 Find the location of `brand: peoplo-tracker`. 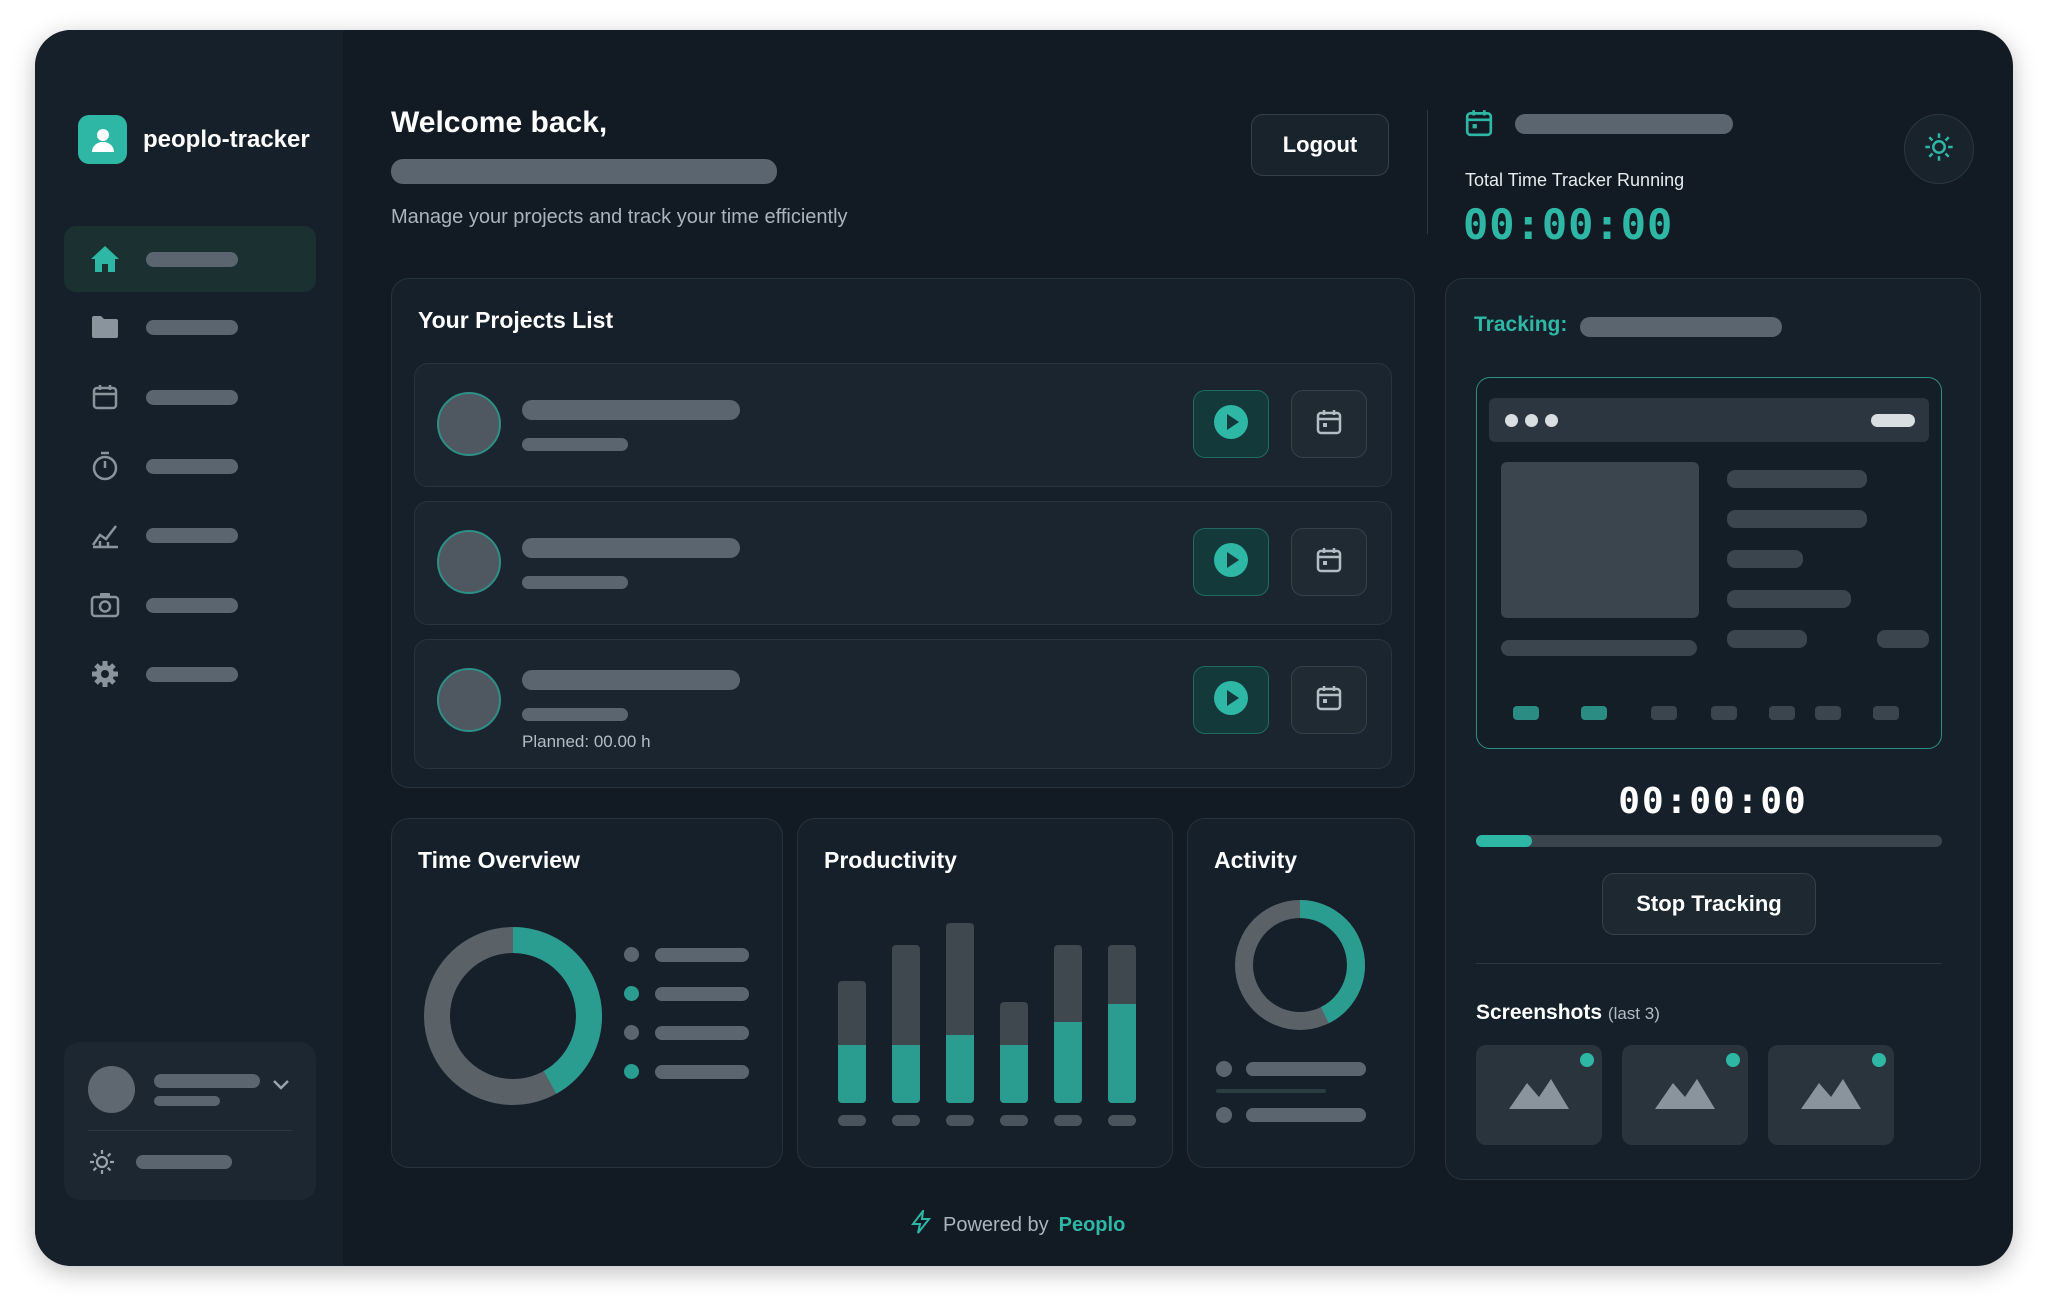

brand: peoplo-tracker is located at coordinates (194, 139).